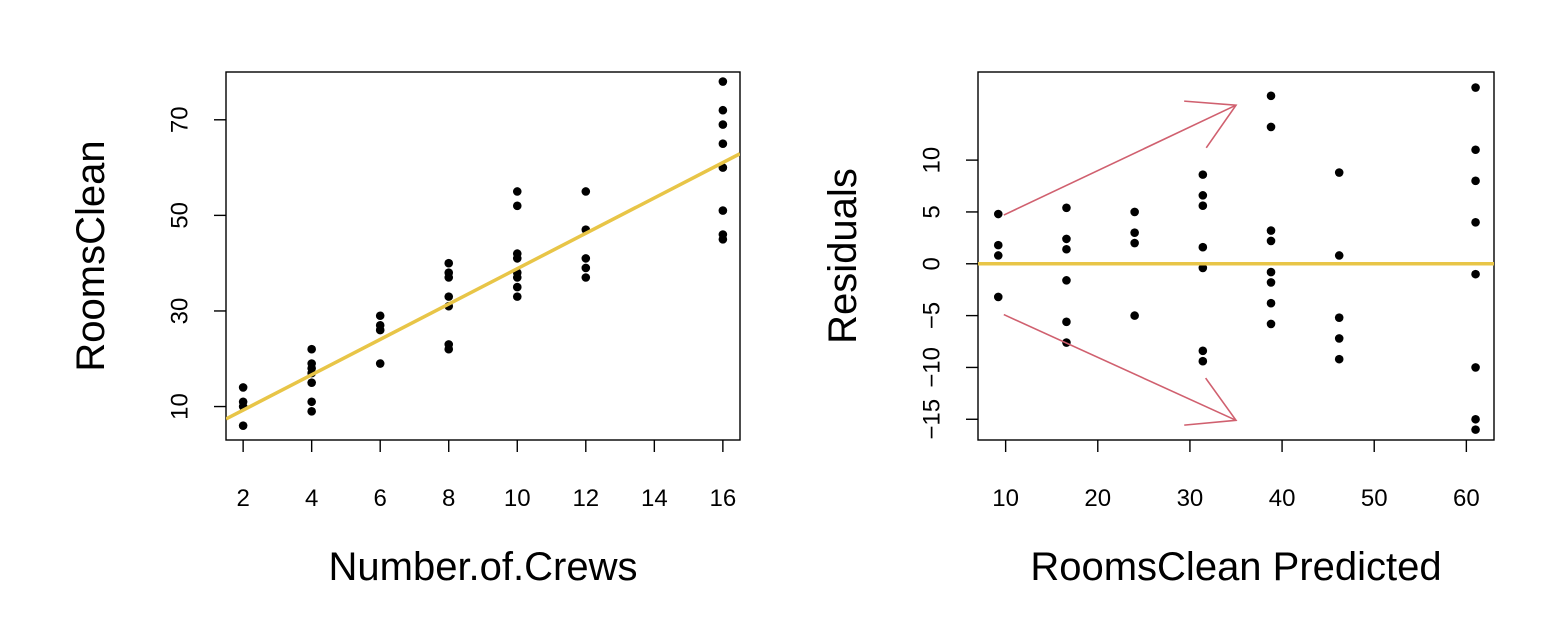  I want to click on x-tick-label: 16, so click(723, 498).